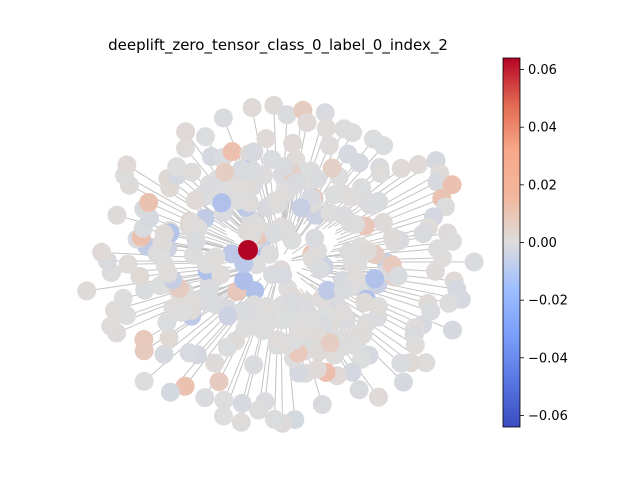 This screenshot has width=640, height=480. Describe the element at coordinates (548, 301) in the screenshot. I see `colorbar-tick-label: −0.02` at that location.